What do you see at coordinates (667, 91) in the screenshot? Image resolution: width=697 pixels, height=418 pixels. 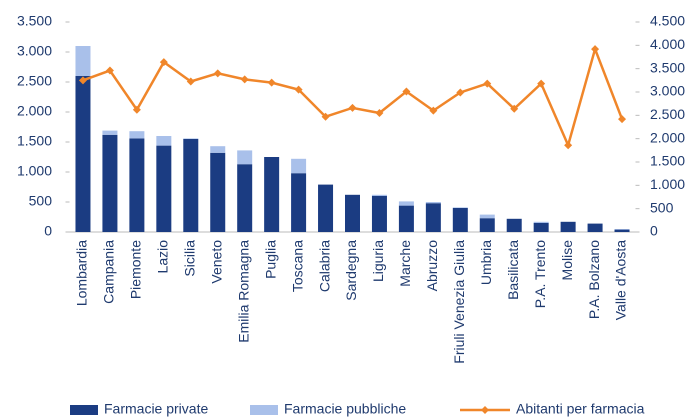 I see `y2-tick-label: 3.000` at bounding box center [667, 91].